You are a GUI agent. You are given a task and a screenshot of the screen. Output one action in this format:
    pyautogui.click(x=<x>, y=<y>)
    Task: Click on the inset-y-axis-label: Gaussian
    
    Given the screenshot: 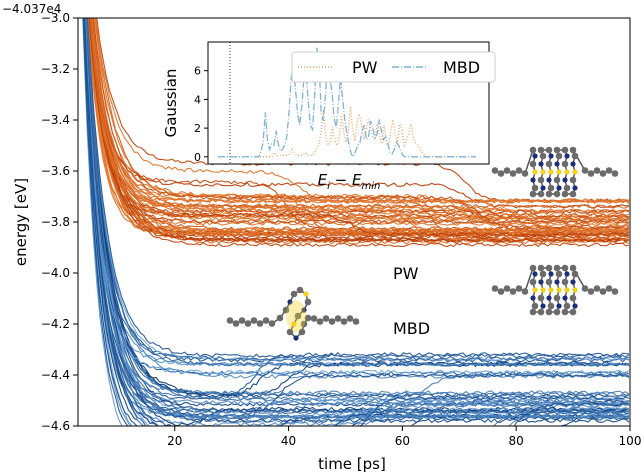 What is the action you would take?
    pyautogui.click(x=171, y=103)
    